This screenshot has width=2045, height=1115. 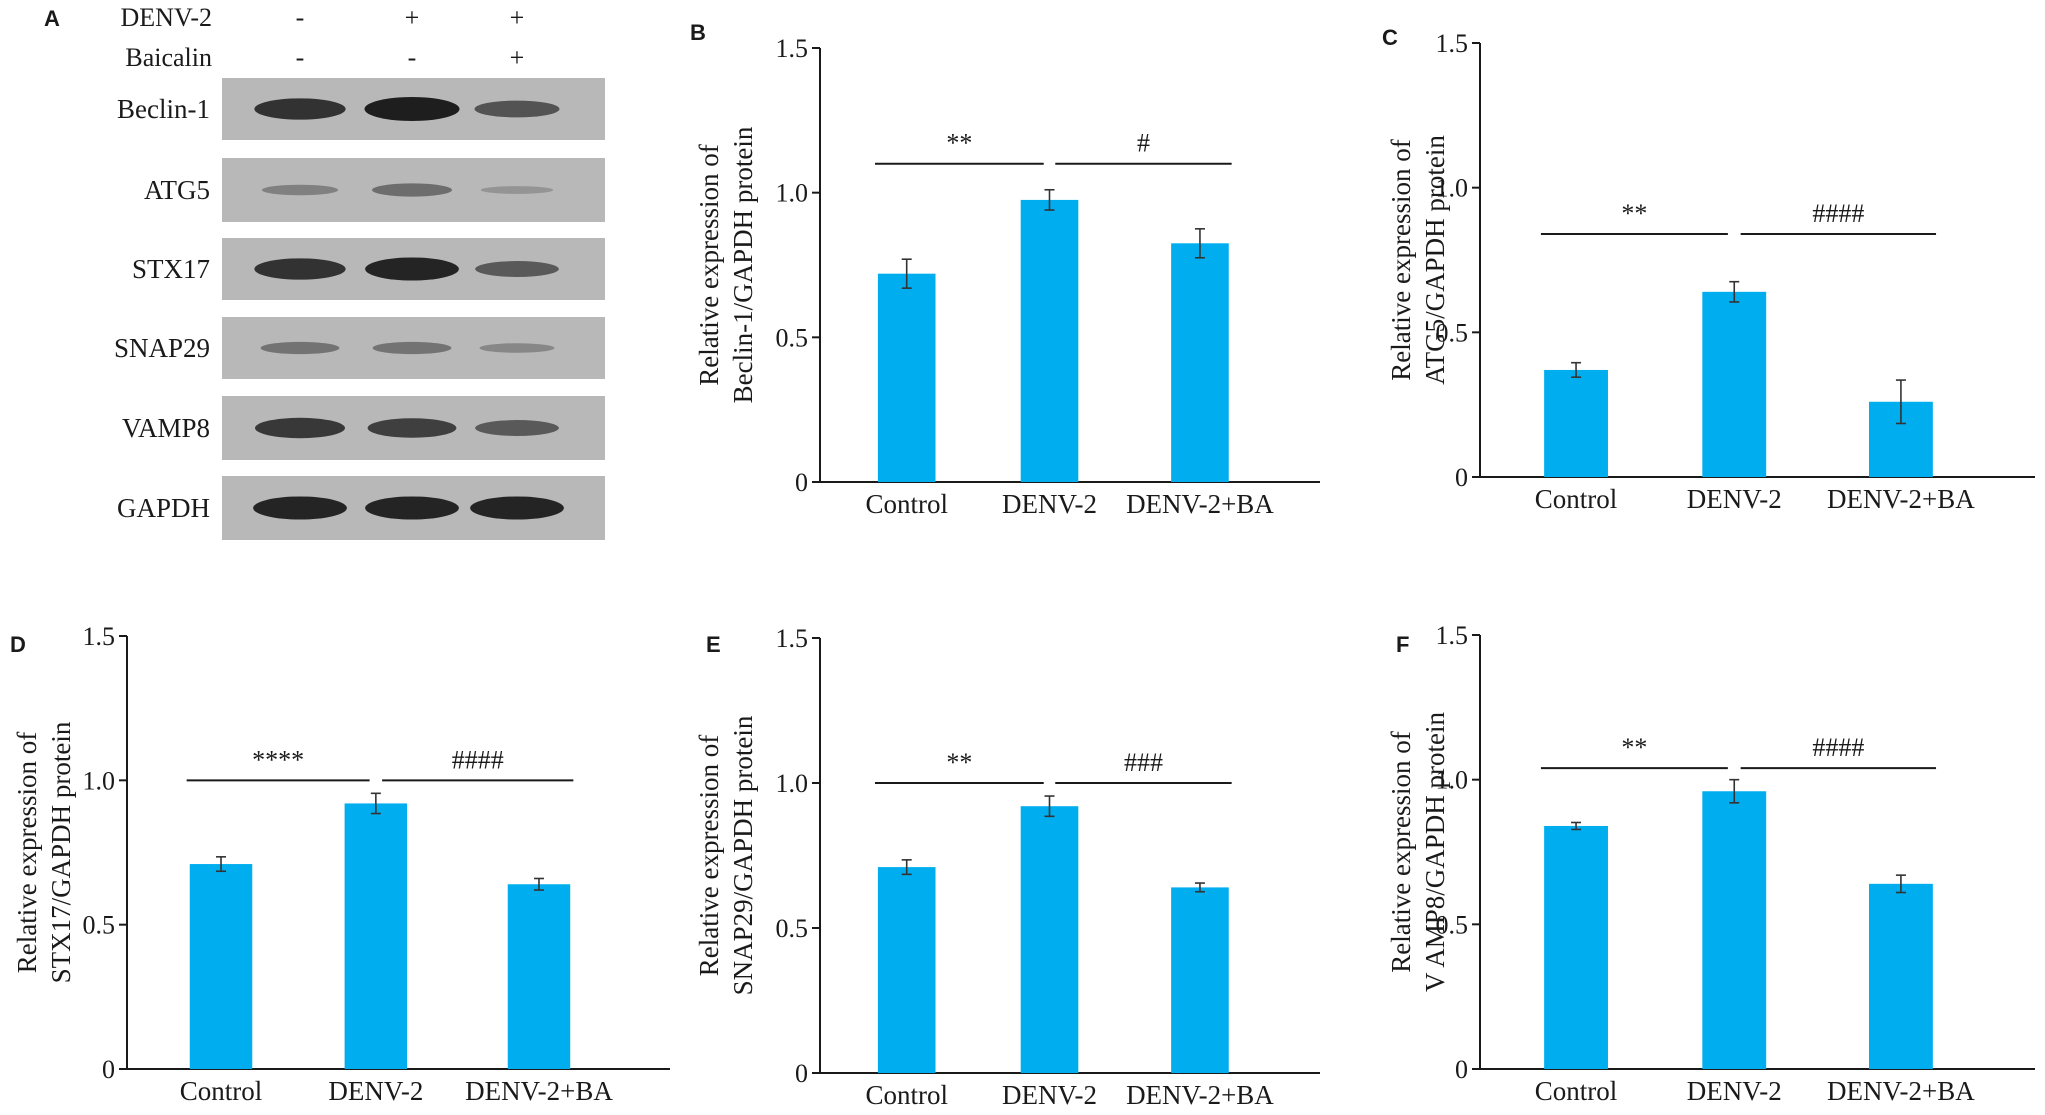 I want to click on treatment-label: Baicalin, so click(x=168, y=57).